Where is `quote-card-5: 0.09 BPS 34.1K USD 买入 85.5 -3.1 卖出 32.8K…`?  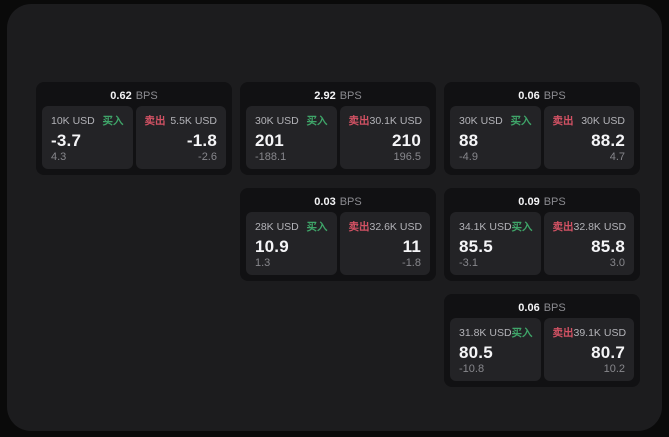 quote-card-5: 0.09 BPS 34.1K USD 买入 85.5 -3.1 卖出 32.8K… is located at coordinates (542, 234).